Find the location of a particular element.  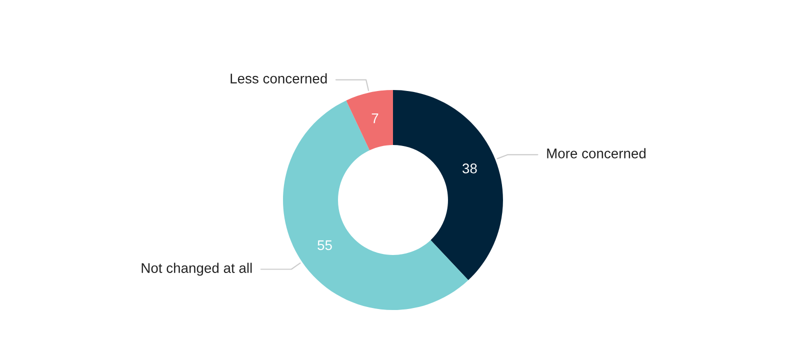

slice-label: More concerned is located at coordinates (596, 153).